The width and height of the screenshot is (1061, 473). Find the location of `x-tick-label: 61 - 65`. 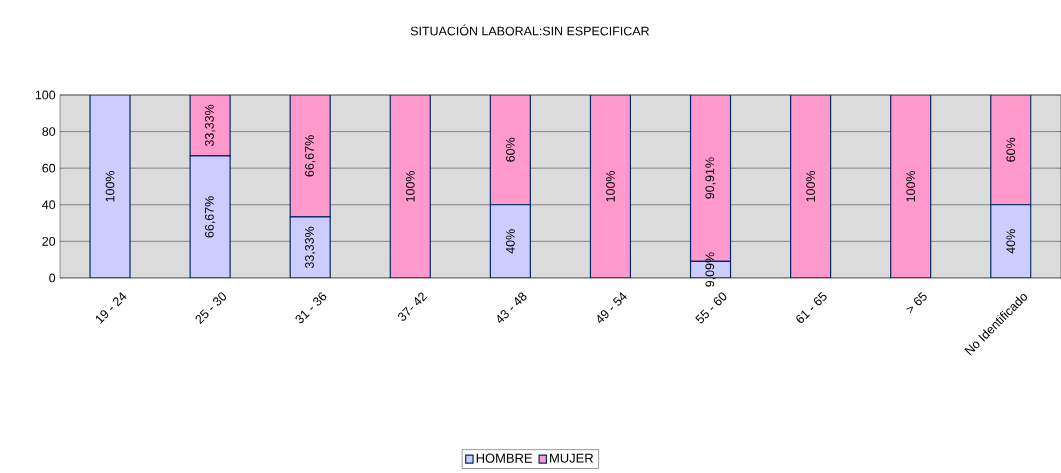

x-tick-label: 61 - 65 is located at coordinates (811, 307).